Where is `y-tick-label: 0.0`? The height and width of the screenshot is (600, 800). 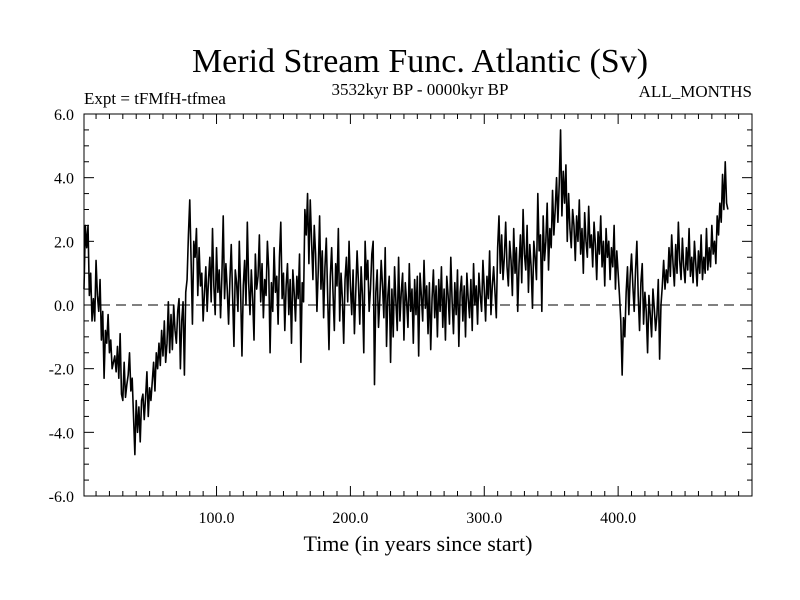
y-tick-label: 0.0 is located at coordinates (64, 306).